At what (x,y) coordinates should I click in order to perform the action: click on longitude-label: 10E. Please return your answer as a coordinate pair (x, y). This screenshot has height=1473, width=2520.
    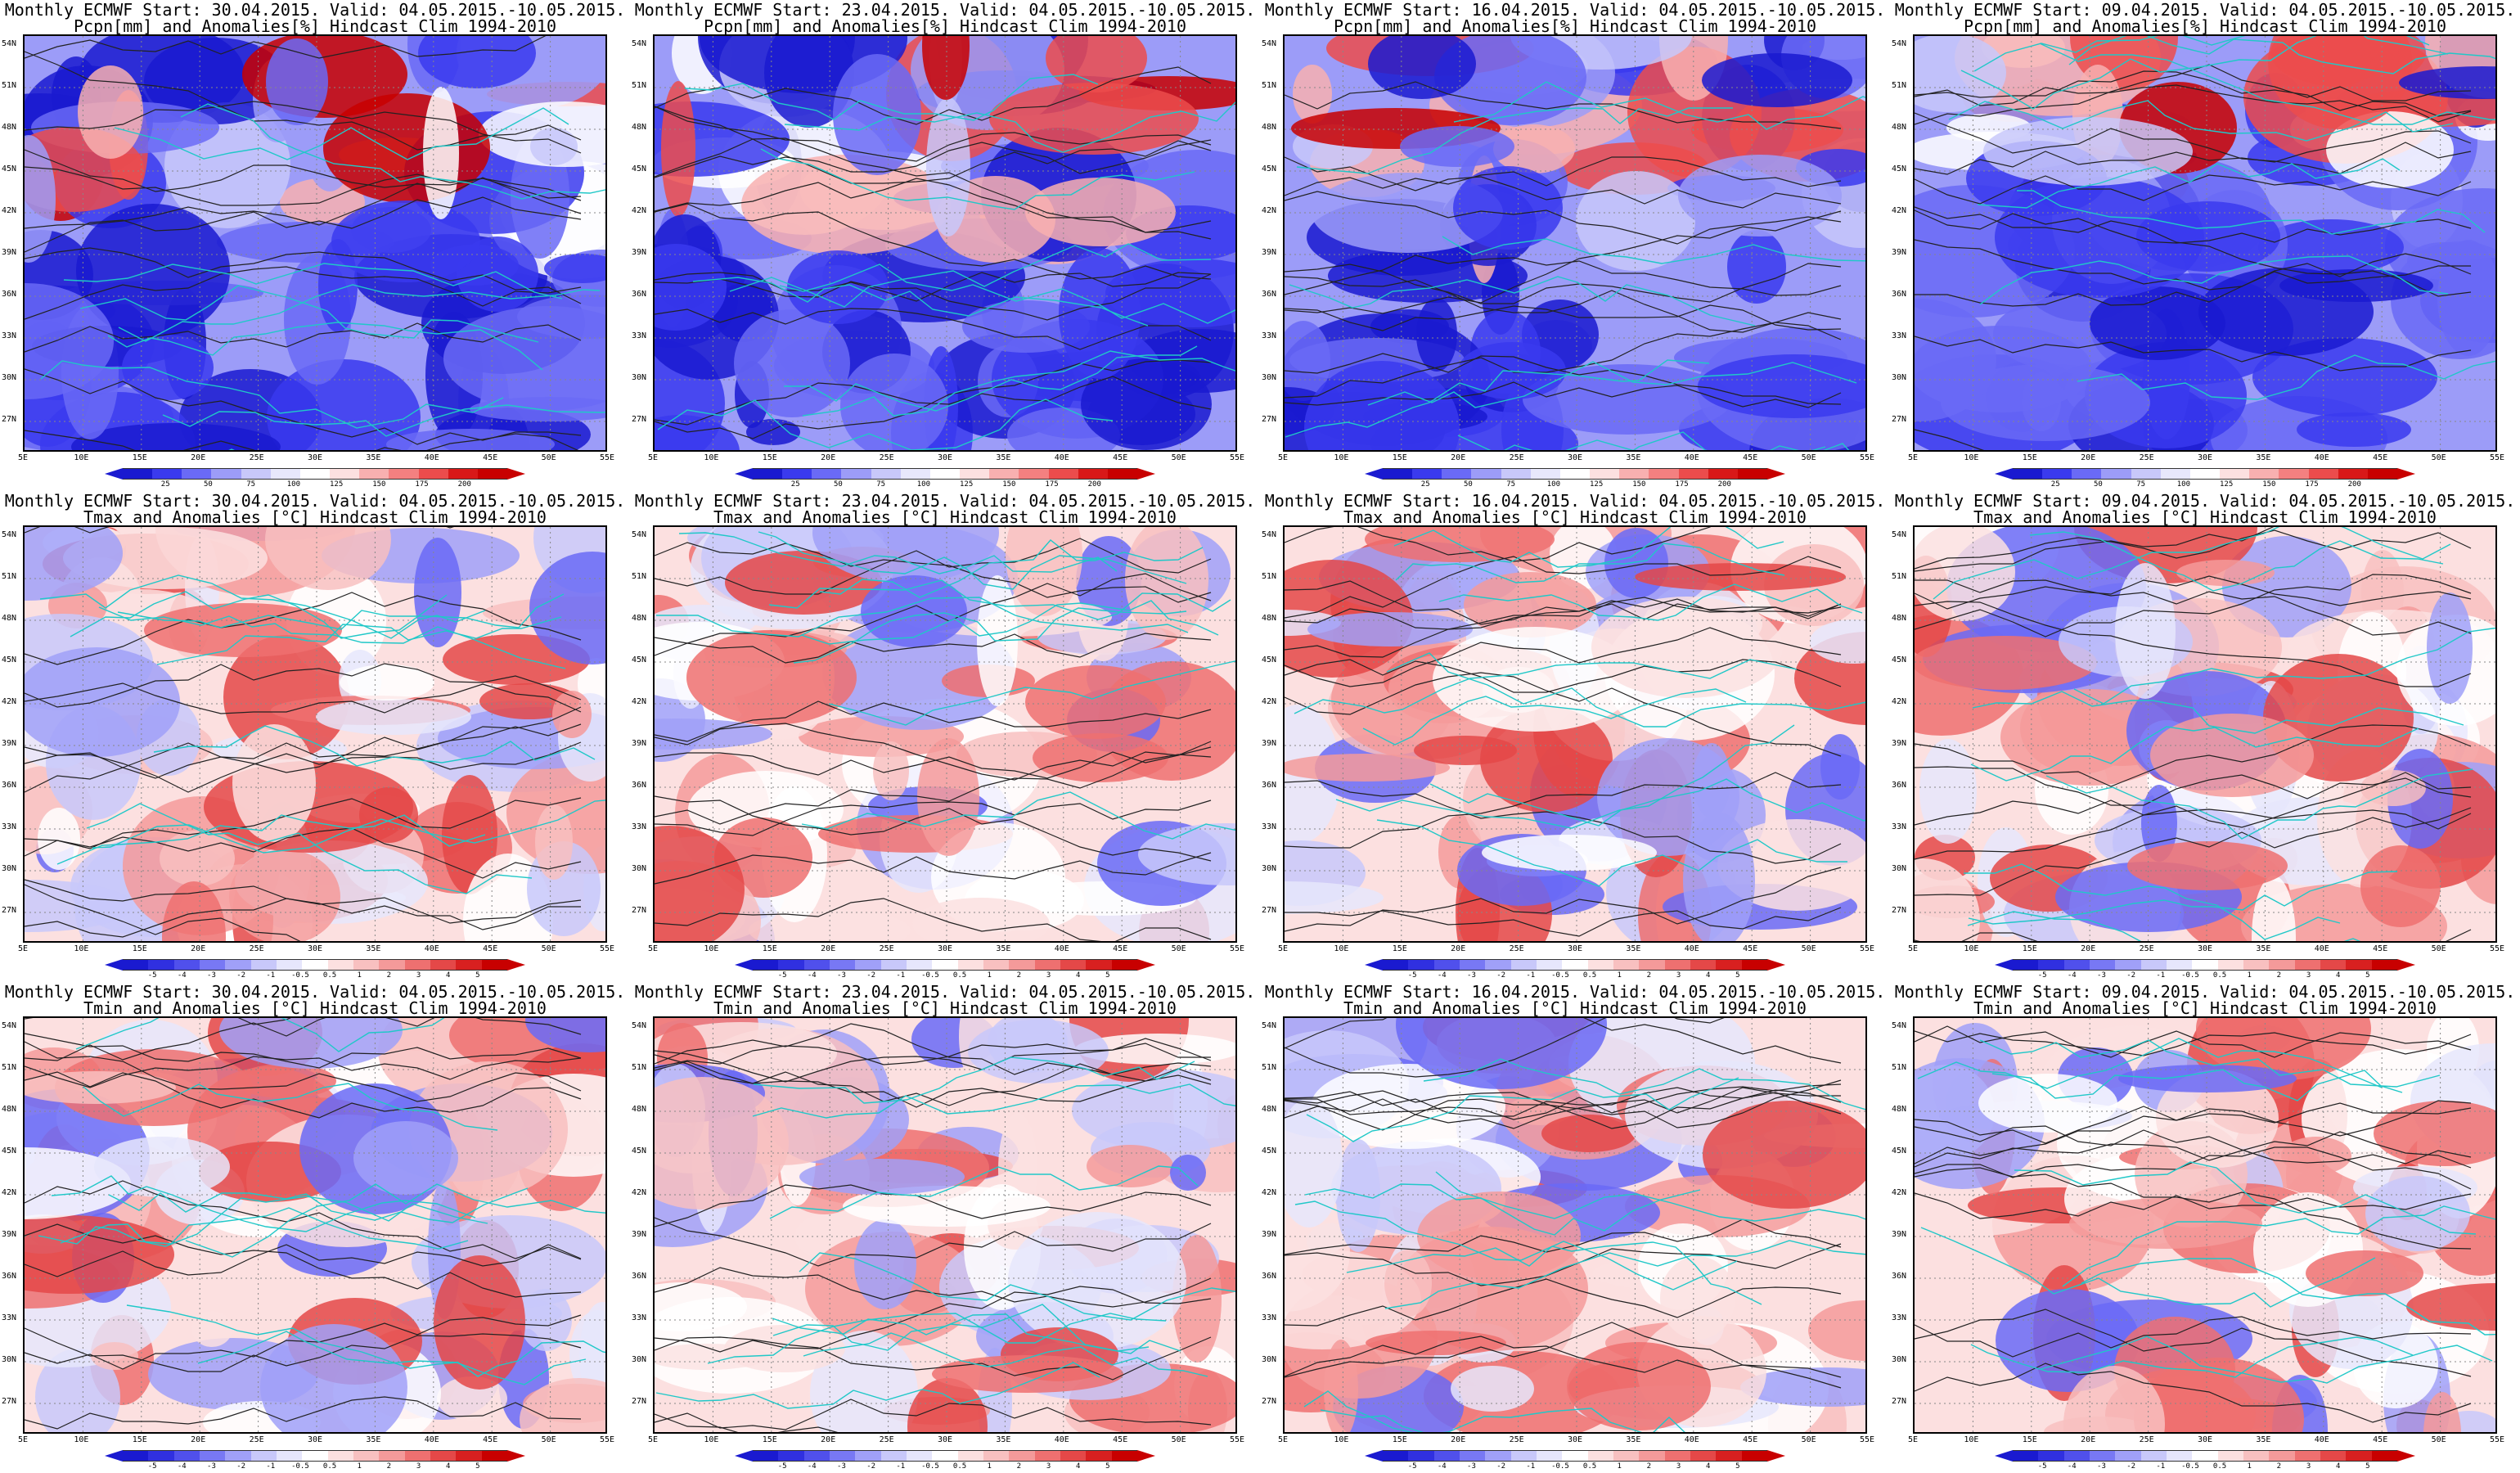
    Looking at the image, I should click on (712, 1439).